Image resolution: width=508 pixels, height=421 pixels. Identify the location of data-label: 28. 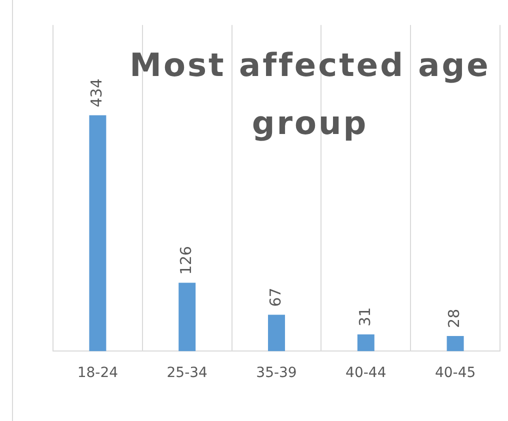
(454, 318).